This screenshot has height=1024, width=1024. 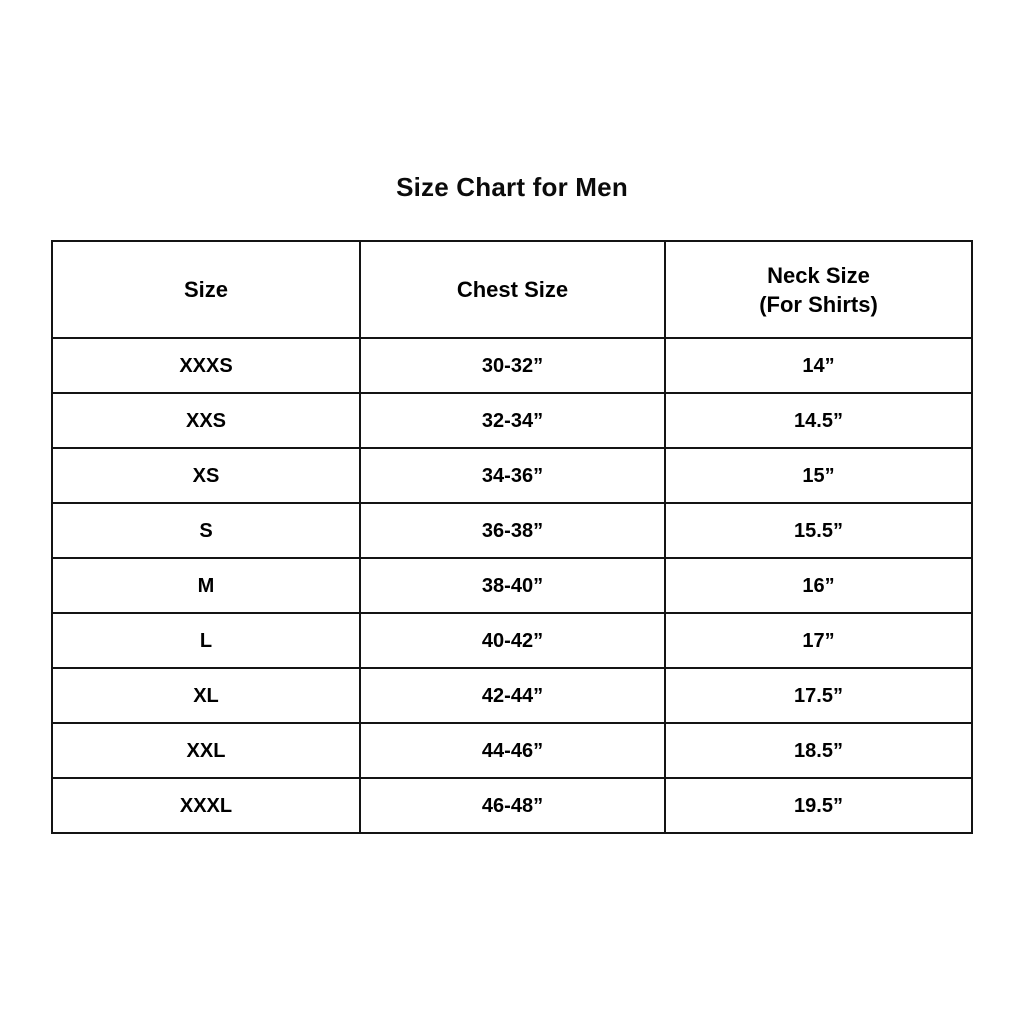 What do you see at coordinates (818, 585) in the screenshot?
I see `cell-neck-size: 16”` at bounding box center [818, 585].